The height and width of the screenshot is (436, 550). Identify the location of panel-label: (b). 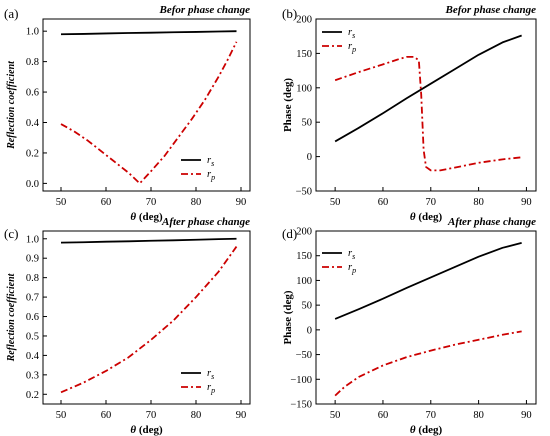
(289, 13).